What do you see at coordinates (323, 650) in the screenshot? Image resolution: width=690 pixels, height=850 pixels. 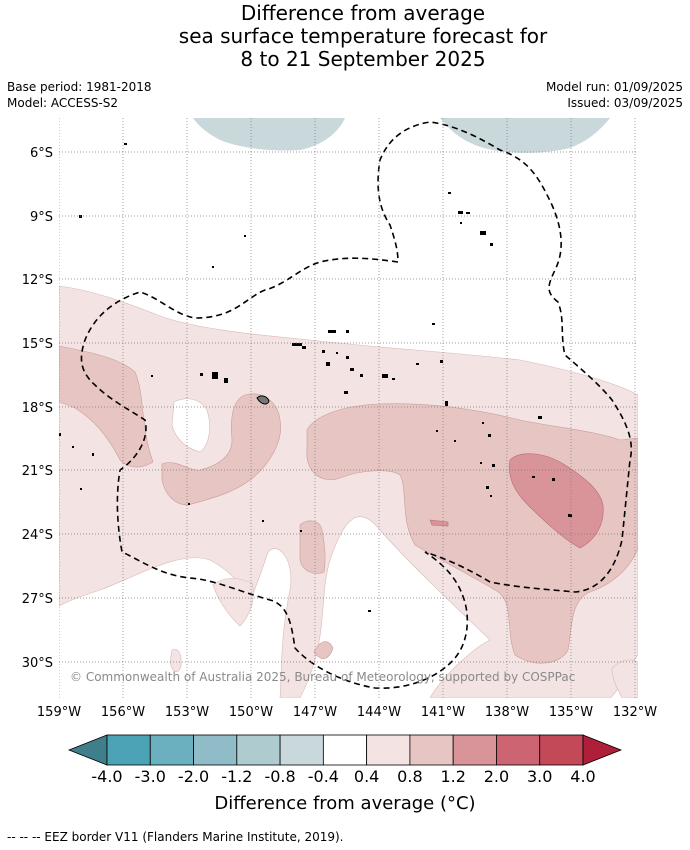 I see `anomaly-region-medium-tiny` at bounding box center [323, 650].